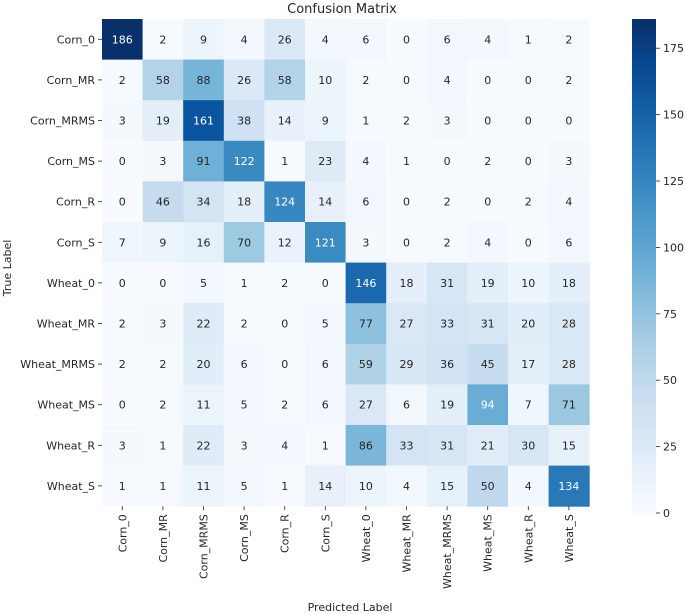 This screenshot has width=685, height=614. I want to click on y-tick-label: Corn_MR, so click(71, 80).